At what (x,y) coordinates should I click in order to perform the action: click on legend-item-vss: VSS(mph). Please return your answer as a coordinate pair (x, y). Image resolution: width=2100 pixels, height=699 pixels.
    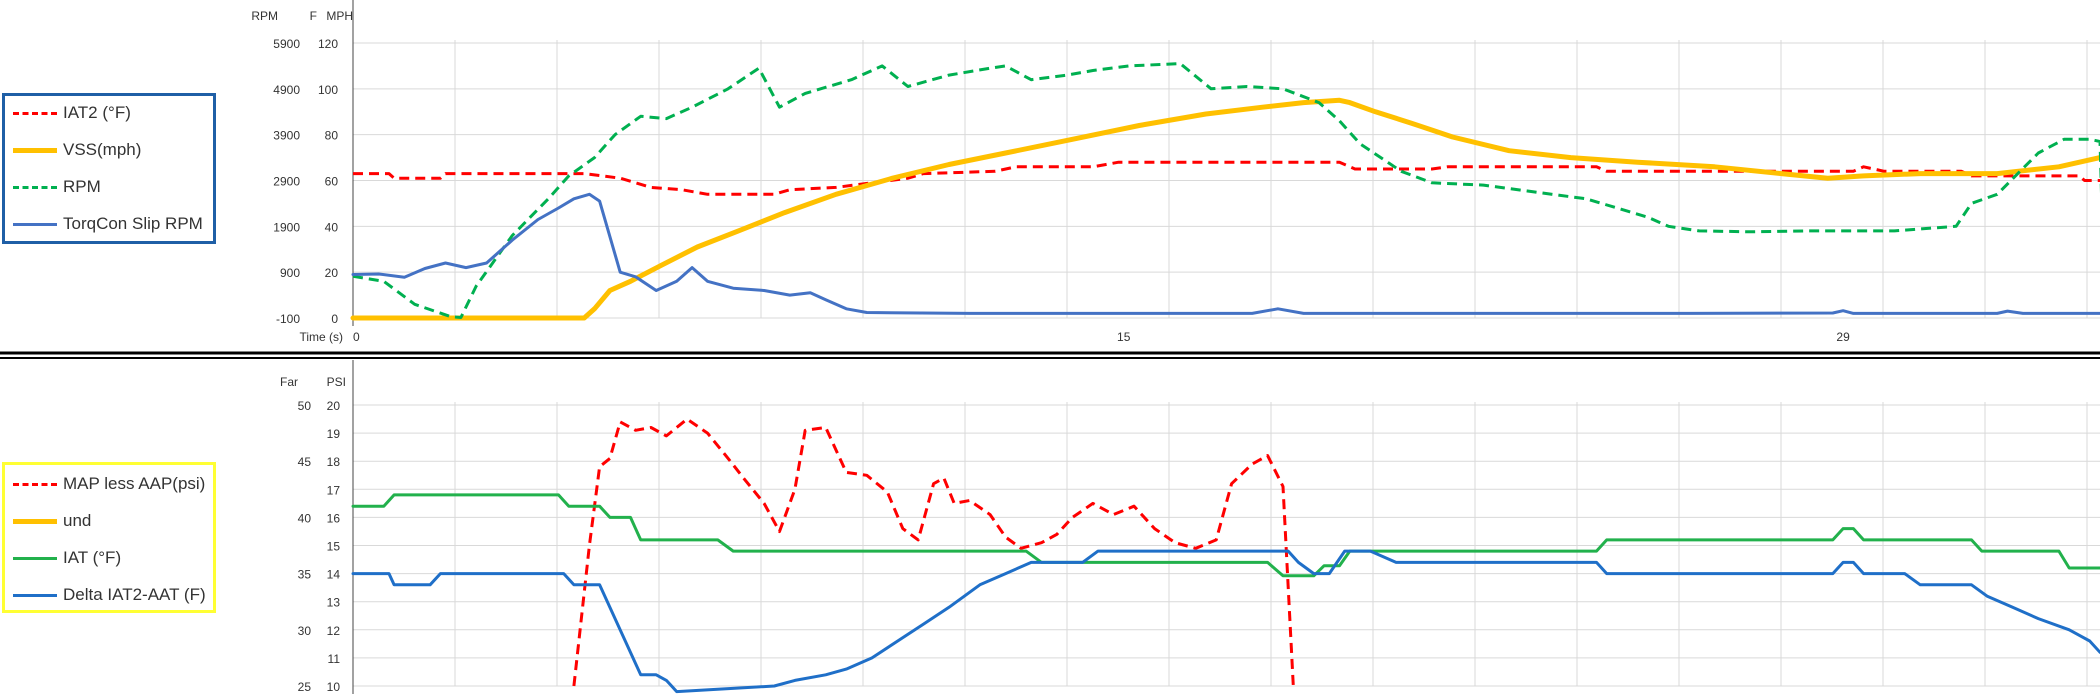
    Looking at the image, I should click on (77, 150).